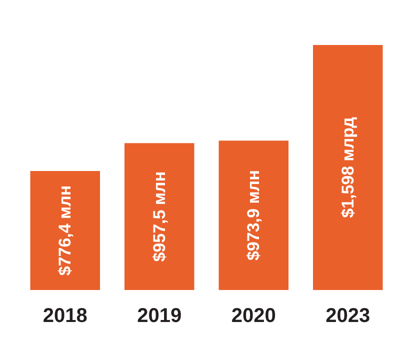 Image resolution: width=413 pixels, height=339 pixels. What do you see at coordinates (65, 316) in the screenshot?
I see `x-tick-label: 2018` at bounding box center [65, 316].